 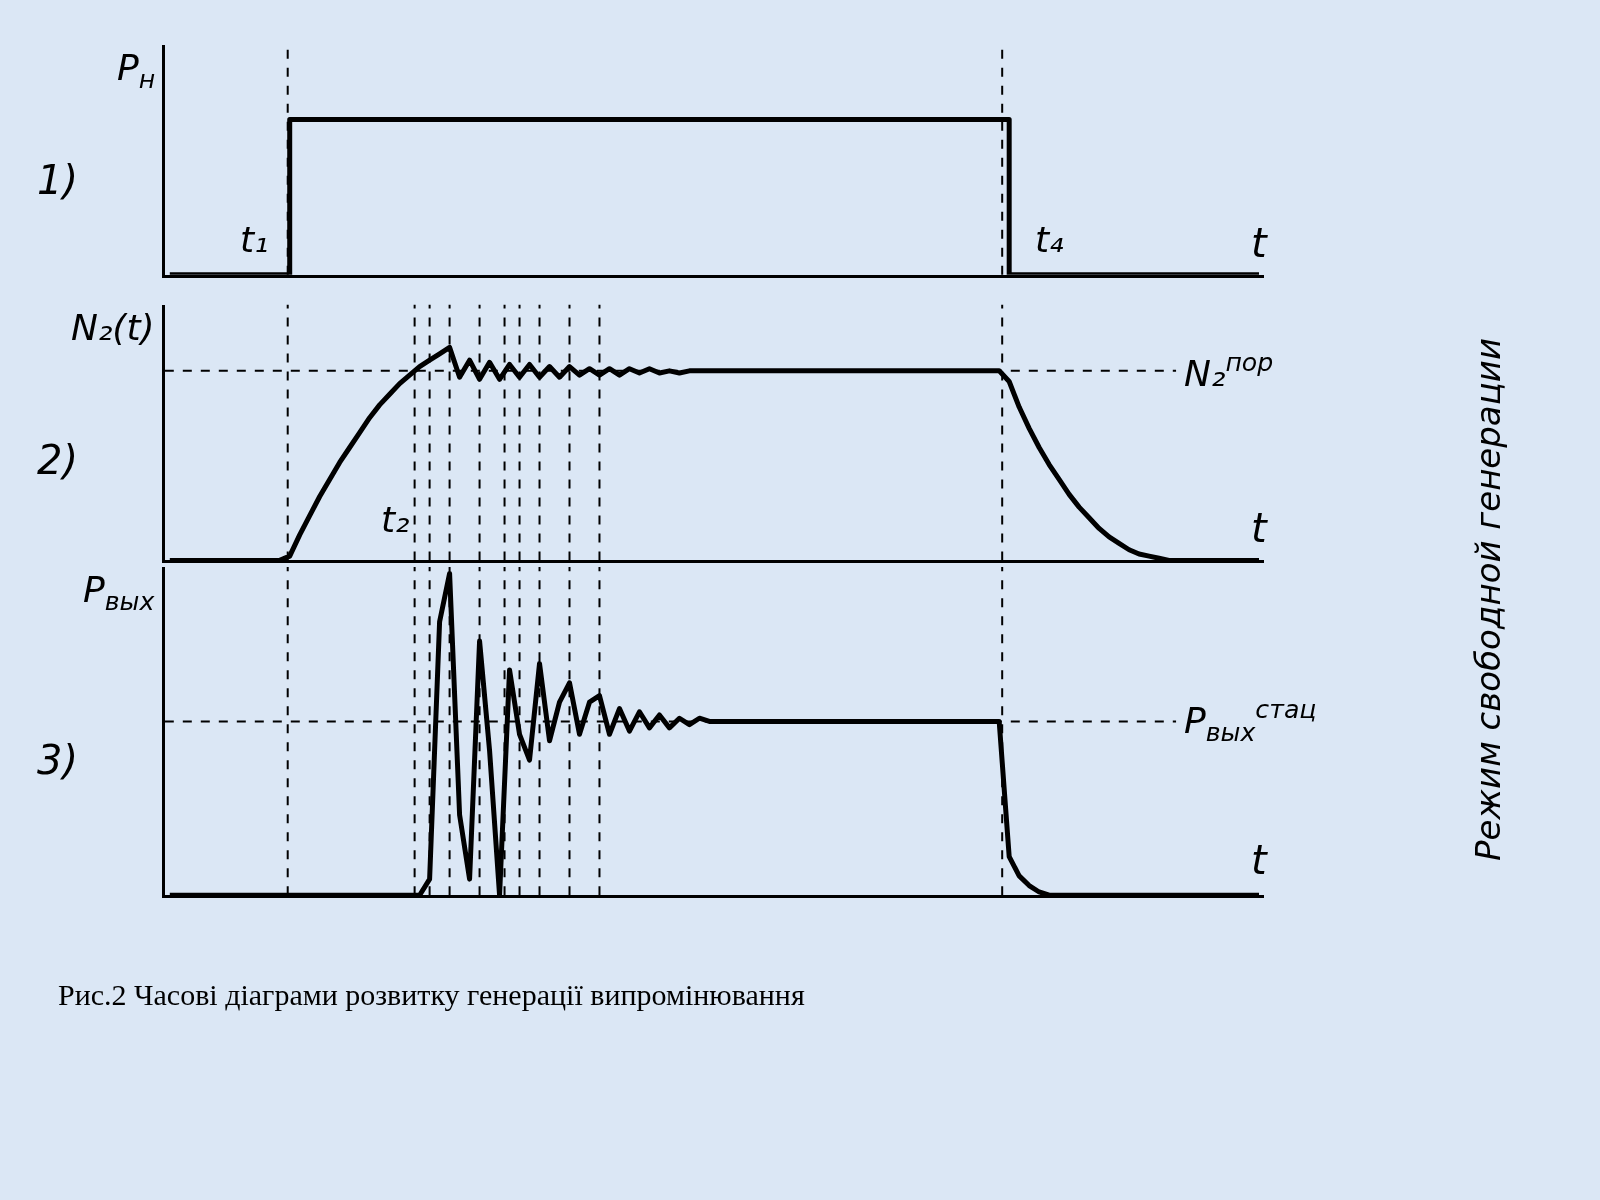 What do you see at coordinates (1229, 371) in the screenshot?
I see `ref-line-label: N₂$^{пор}$` at bounding box center [1229, 371].